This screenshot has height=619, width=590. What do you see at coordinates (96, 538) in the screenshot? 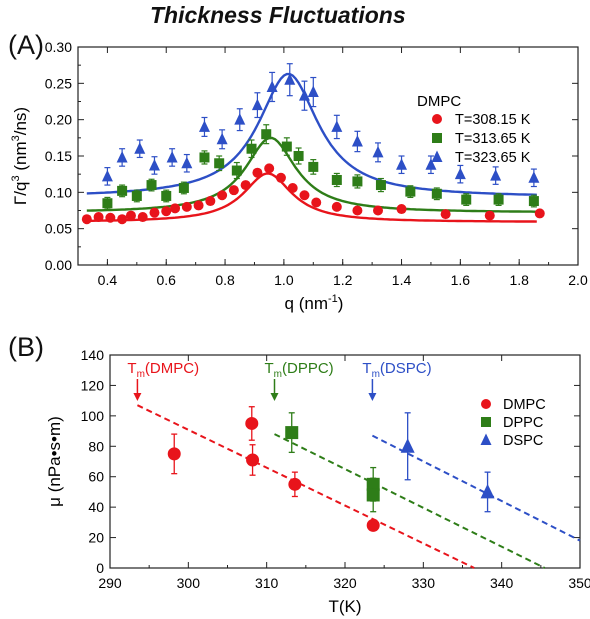
I see `y-tick-label-b: 20` at bounding box center [96, 538].